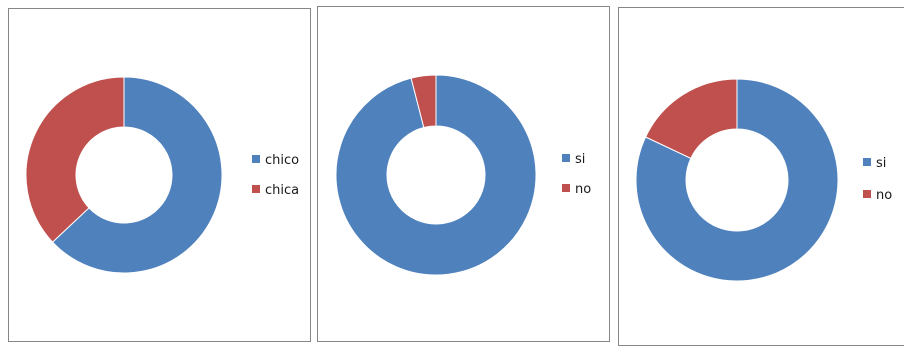 The height and width of the screenshot is (347, 904). I want to click on legend-swatch-chico, so click(256, 159).